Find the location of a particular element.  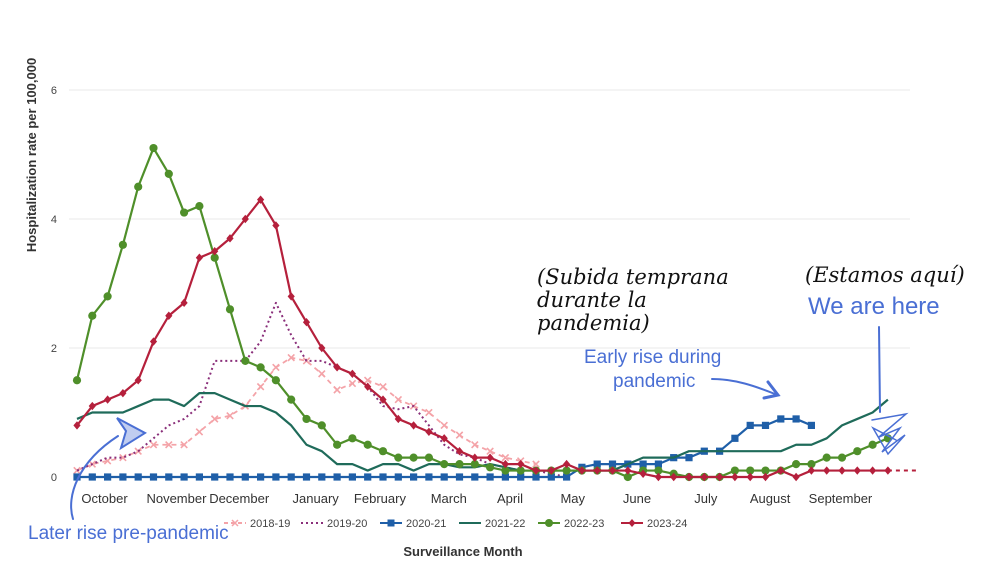

y-tick-label: 4 is located at coordinates (54, 220).